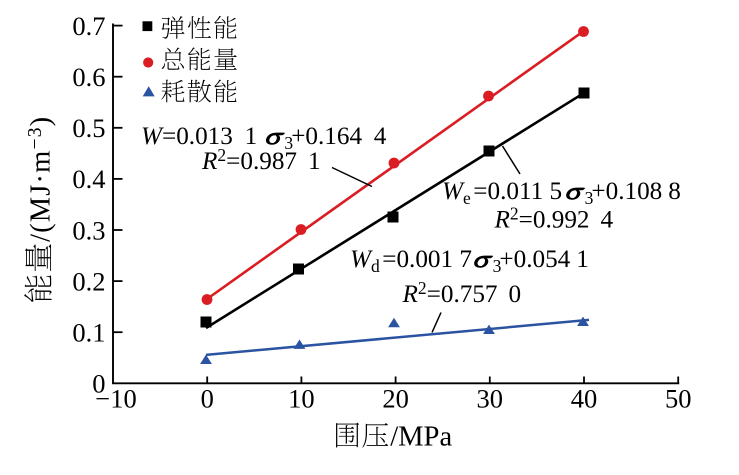 The height and width of the screenshot is (475, 739). I want to click on svg-text: 0.6, so click(88, 77).